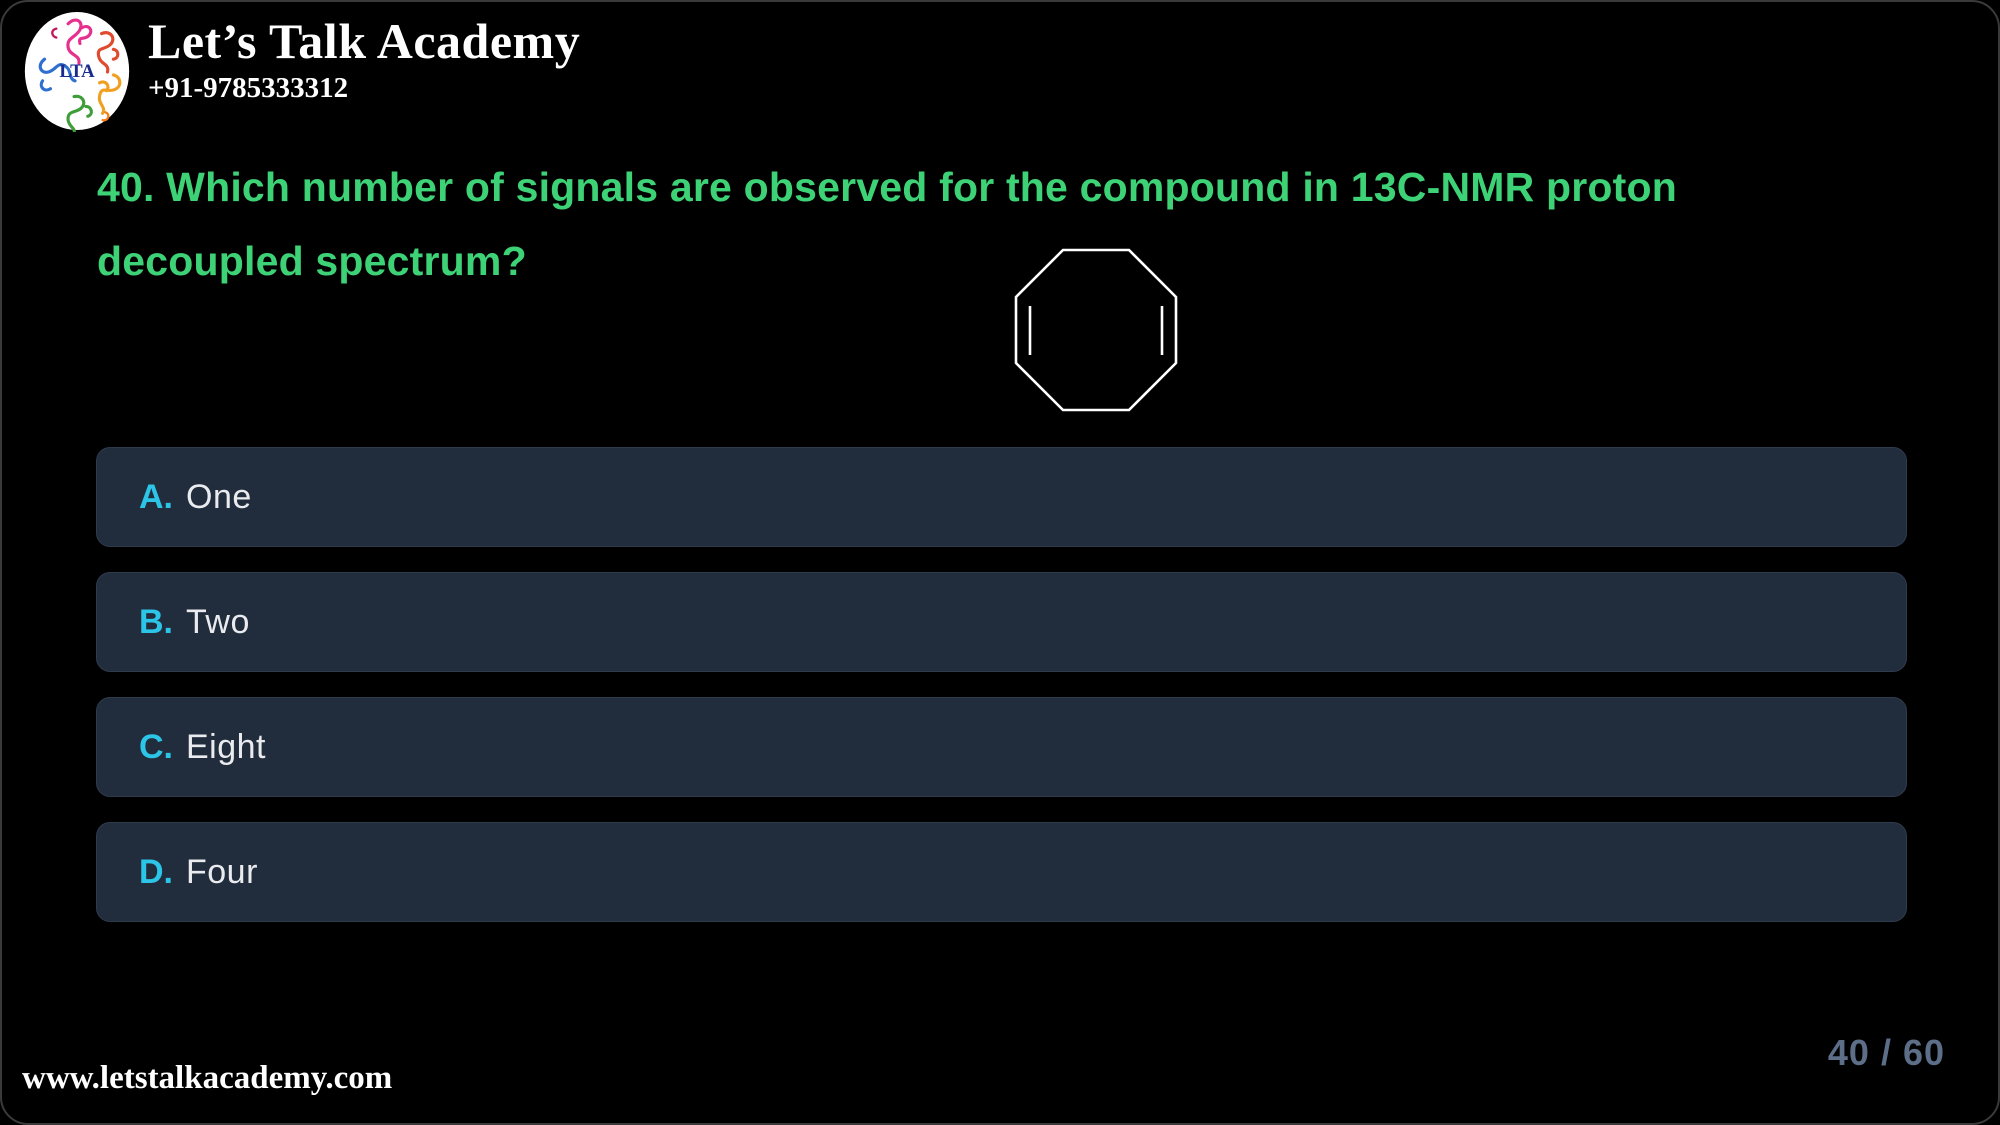  What do you see at coordinates (1001, 747) in the screenshot?
I see `option-c: C. Eight` at bounding box center [1001, 747].